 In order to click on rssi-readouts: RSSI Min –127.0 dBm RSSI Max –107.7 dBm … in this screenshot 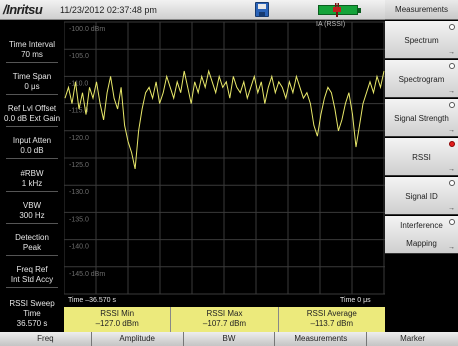, I will do `click(224, 319)`.